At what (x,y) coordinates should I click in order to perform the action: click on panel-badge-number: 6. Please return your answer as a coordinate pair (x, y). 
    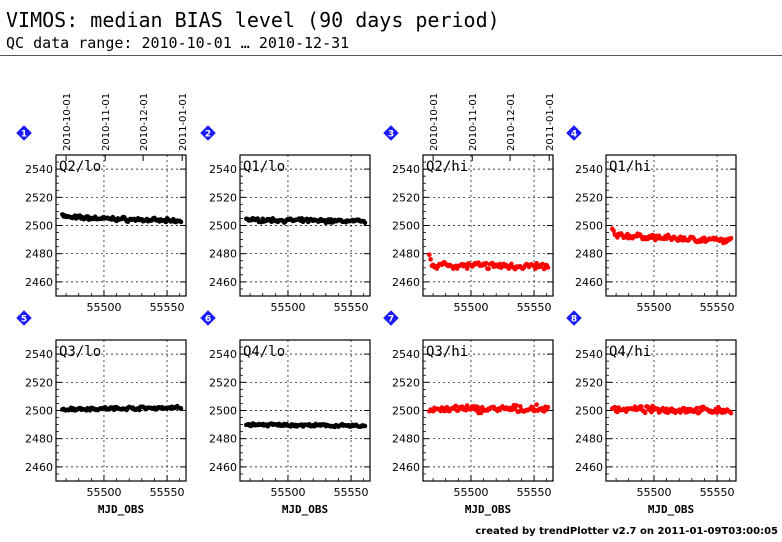
    Looking at the image, I should click on (208, 320).